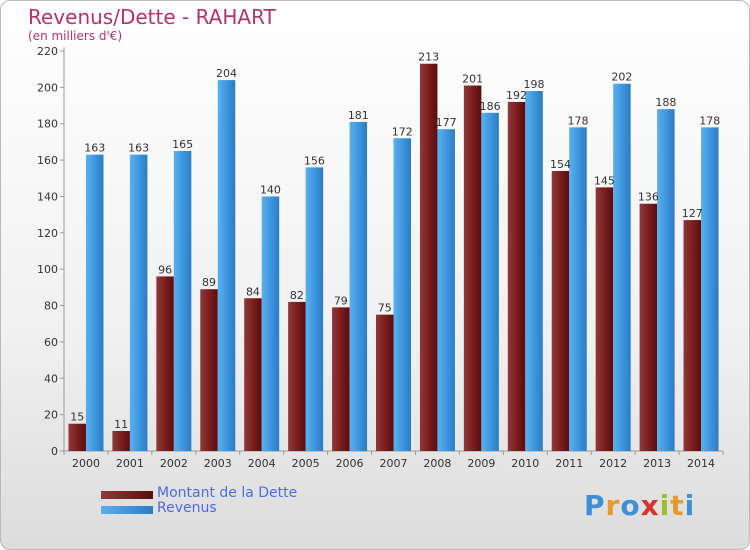 The height and width of the screenshot is (550, 750). What do you see at coordinates (297, 295) in the screenshot?
I see `data-label-debt-2005: 82` at bounding box center [297, 295].